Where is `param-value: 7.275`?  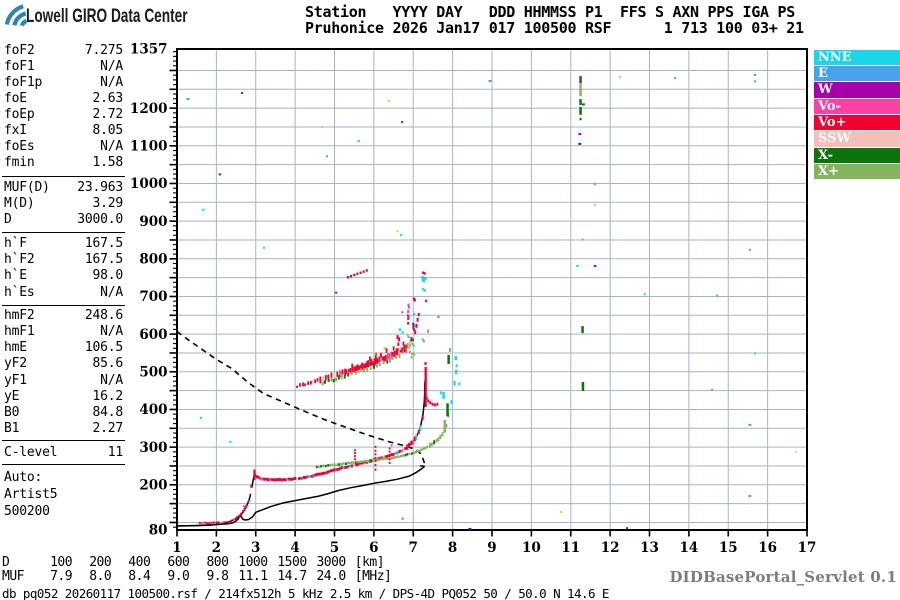
param-value: 7.275 is located at coordinates (103, 51).